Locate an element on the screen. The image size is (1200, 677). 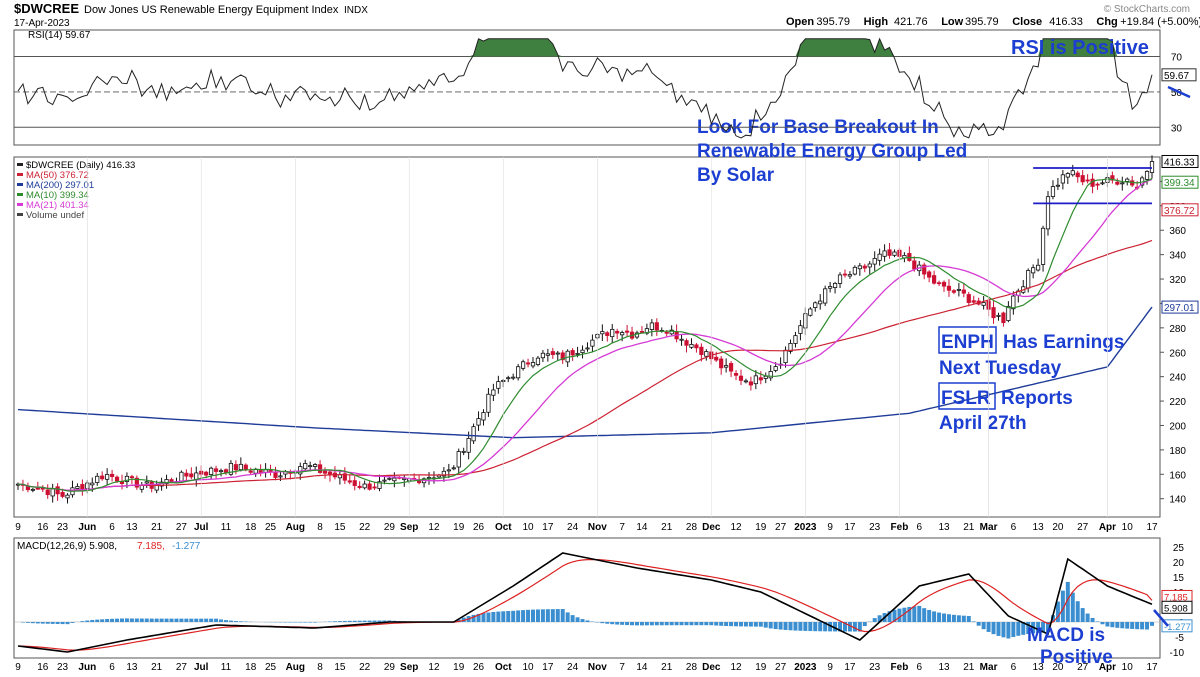
x-tick: 15 is located at coordinates (340, 667).